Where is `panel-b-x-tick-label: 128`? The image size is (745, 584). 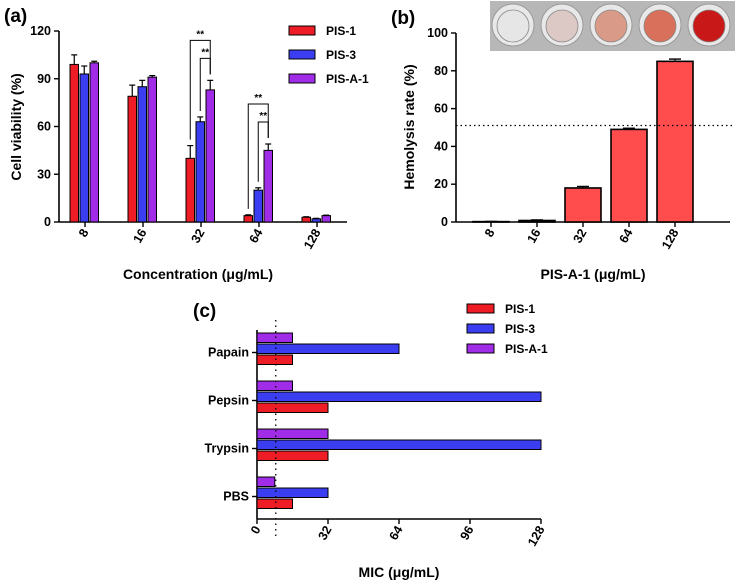 panel-b-x-tick-label: 128 is located at coordinates (670, 238).